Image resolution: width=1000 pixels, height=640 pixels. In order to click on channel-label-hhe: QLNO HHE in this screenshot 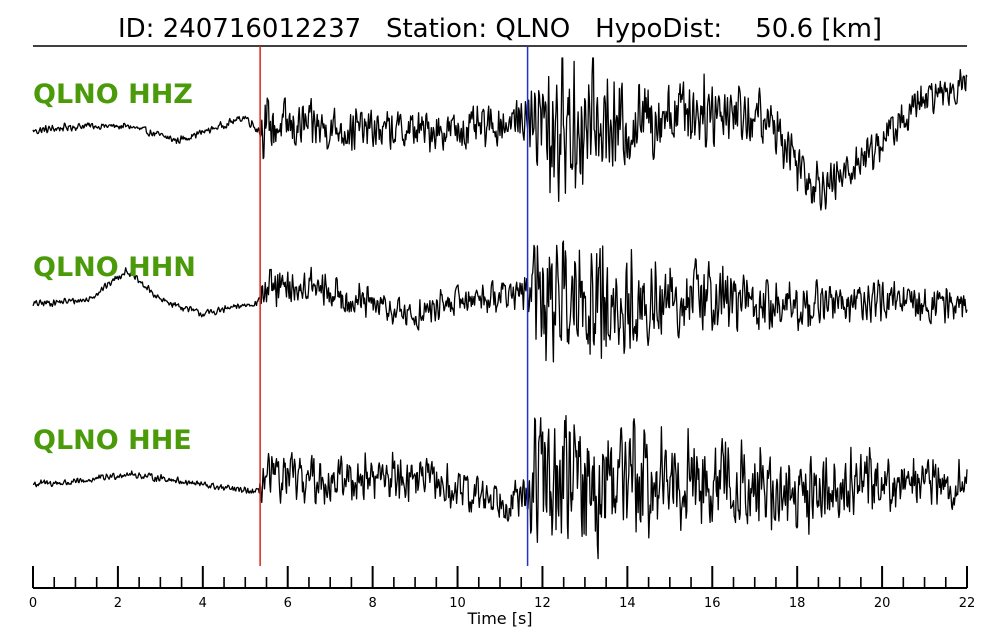, I will do `click(112, 440)`.